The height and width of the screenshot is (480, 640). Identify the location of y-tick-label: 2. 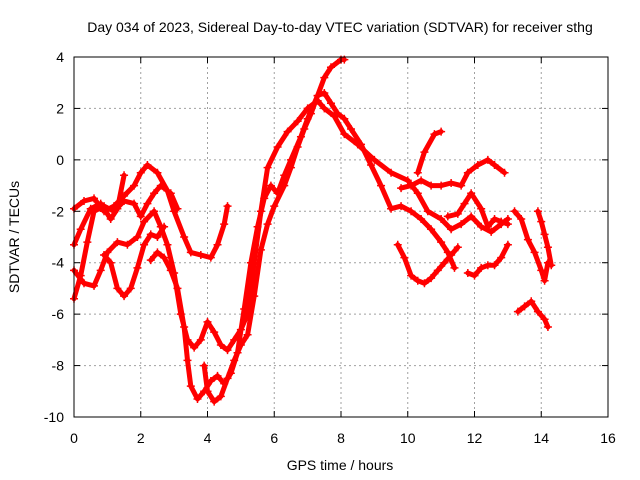
(60, 108).